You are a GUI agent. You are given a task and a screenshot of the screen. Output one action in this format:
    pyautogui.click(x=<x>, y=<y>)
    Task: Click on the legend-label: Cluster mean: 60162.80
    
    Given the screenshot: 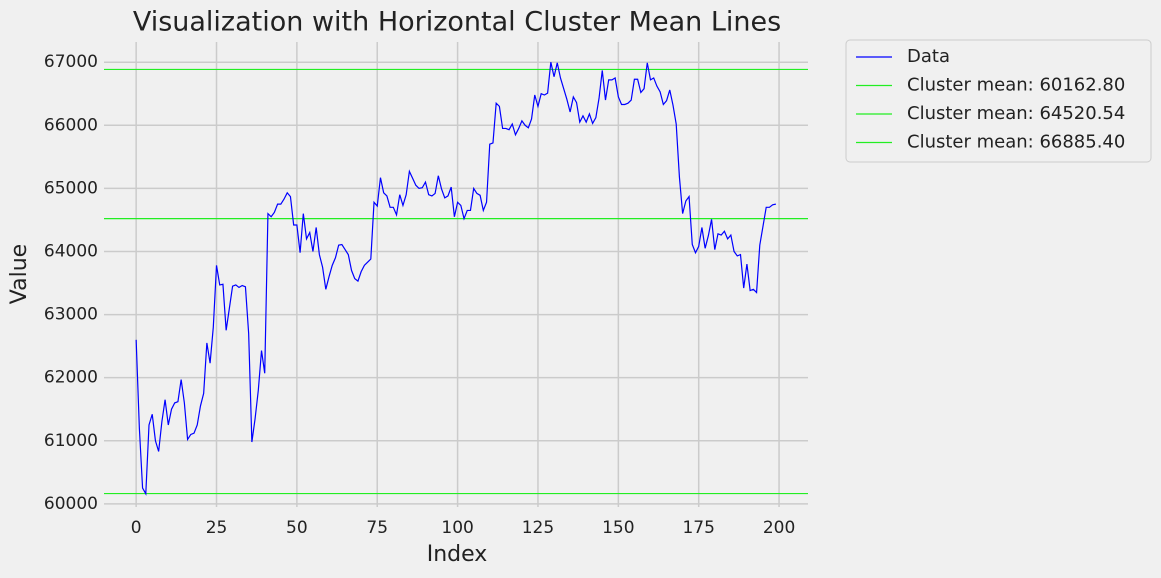 What is the action you would take?
    pyautogui.click(x=1016, y=85)
    